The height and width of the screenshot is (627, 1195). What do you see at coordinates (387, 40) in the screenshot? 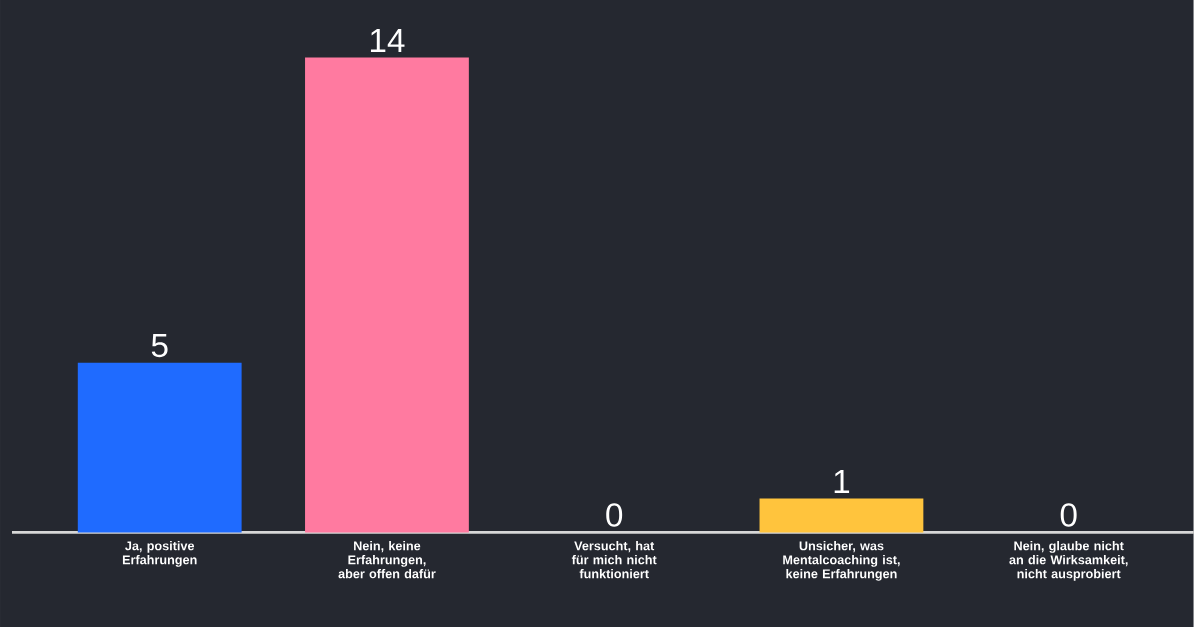
I see `data-label: 14` at bounding box center [387, 40].